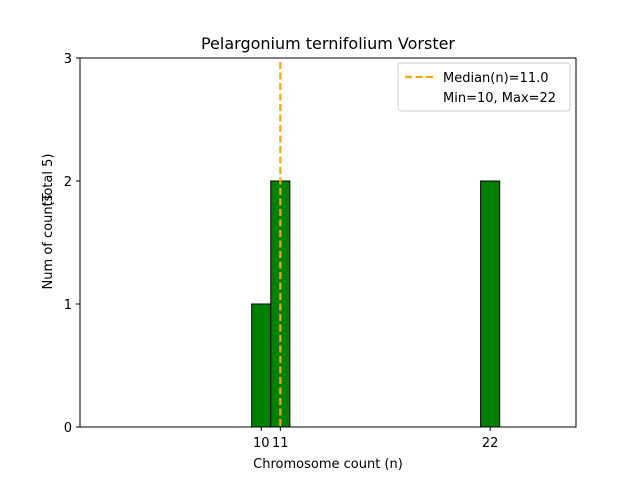  Describe the element at coordinates (261, 443) in the screenshot. I see `x-tick-label-10: 10` at that location.